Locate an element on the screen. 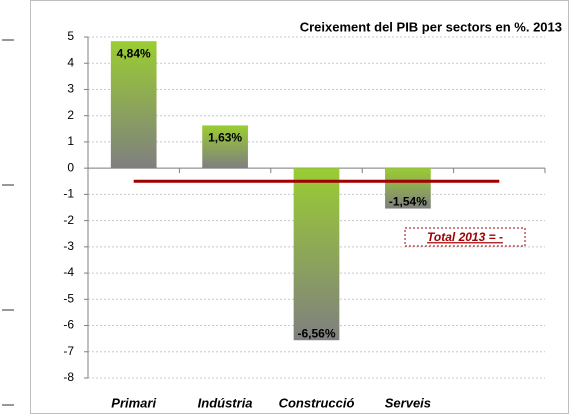 The width and height of the screenshot is (570, 414). annotation: Total 2013 = - is located at coordinates (465, 237).